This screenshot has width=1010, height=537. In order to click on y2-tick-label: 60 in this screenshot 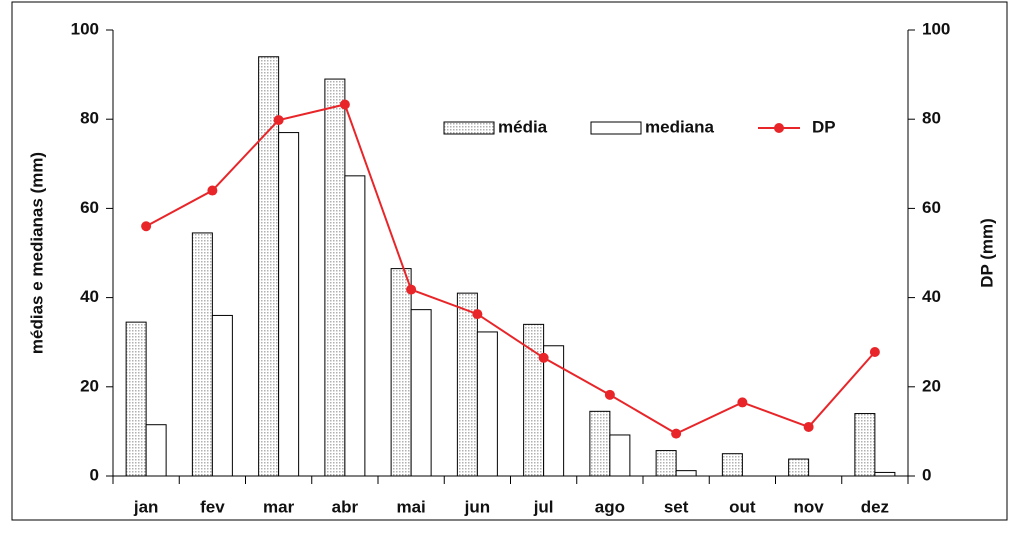, I will do `click(931, 207)`.